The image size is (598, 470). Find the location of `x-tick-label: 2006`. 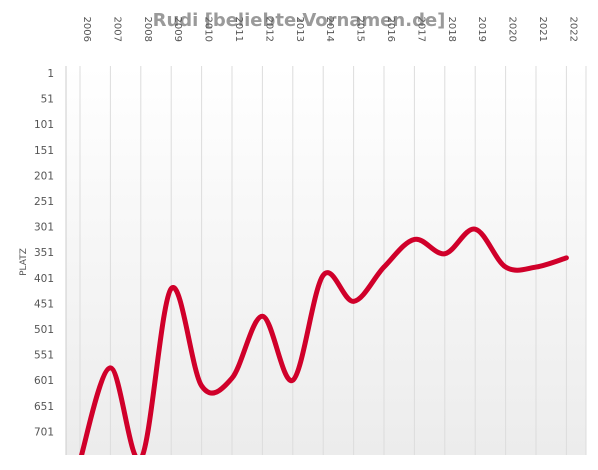

x-tick-label: 2006 is located at coordinates (86, 29).